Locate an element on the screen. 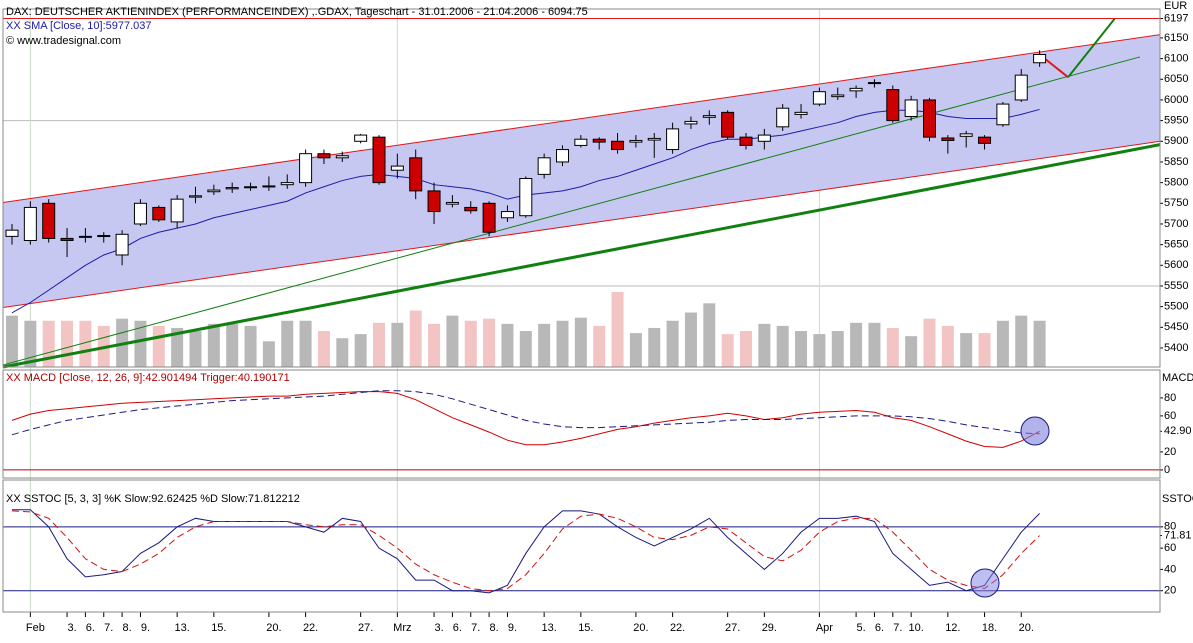 This screenshot has width=1193, height=643. macd-unit: MACD is located at coordinates (1177, 378).